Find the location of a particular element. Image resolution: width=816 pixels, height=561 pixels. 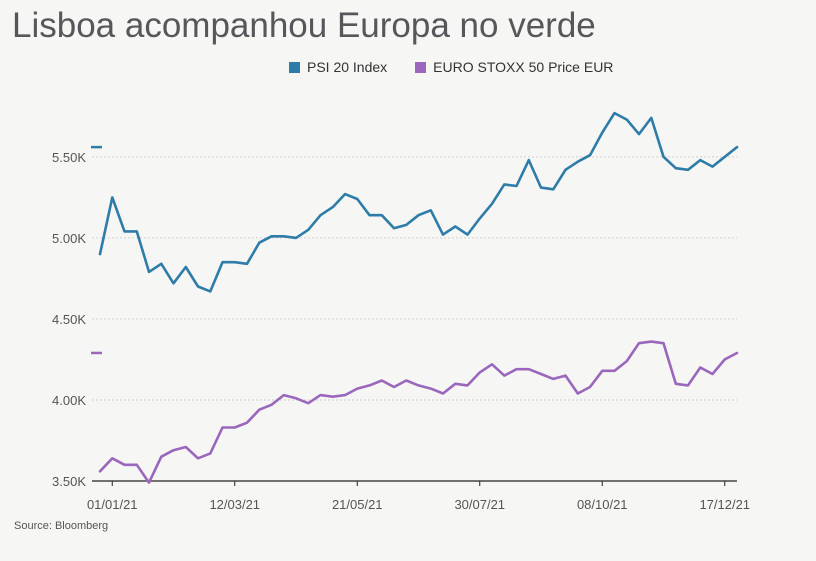

legend-item-psi: PSI 20 Index is located at coordinates (338, 67).